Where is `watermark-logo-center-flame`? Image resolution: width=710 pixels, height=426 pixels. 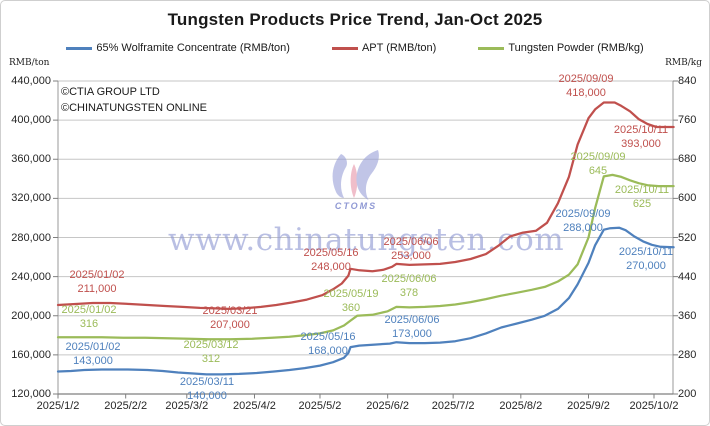
watermark-logo-center-flame is located at coordinates (354, 181).